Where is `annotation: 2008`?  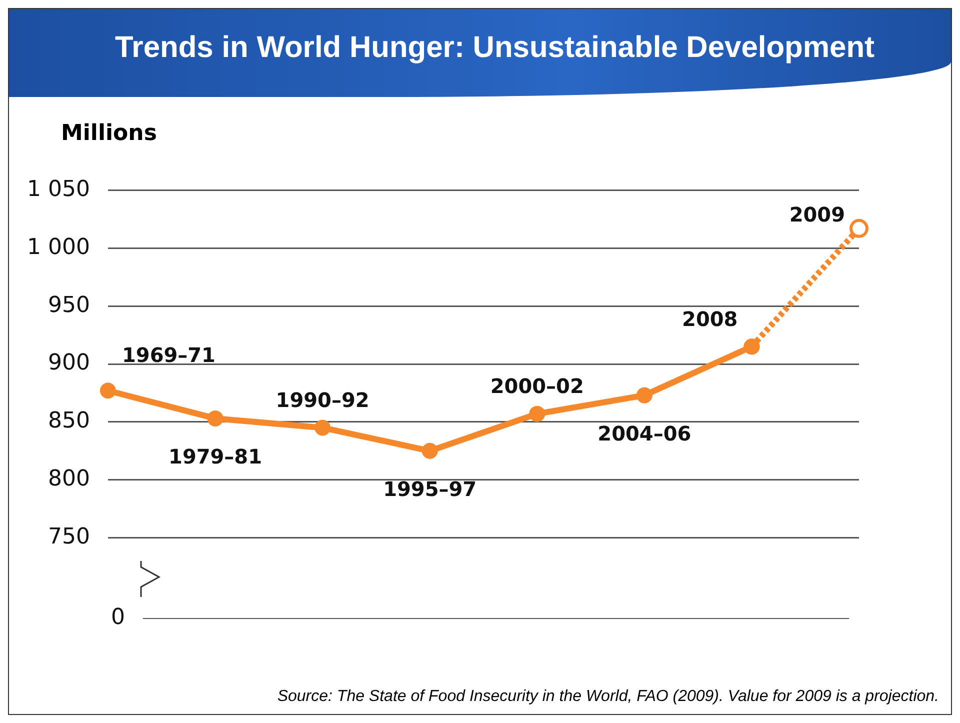
annotation: 2008 is located at coordinates (710, 318).